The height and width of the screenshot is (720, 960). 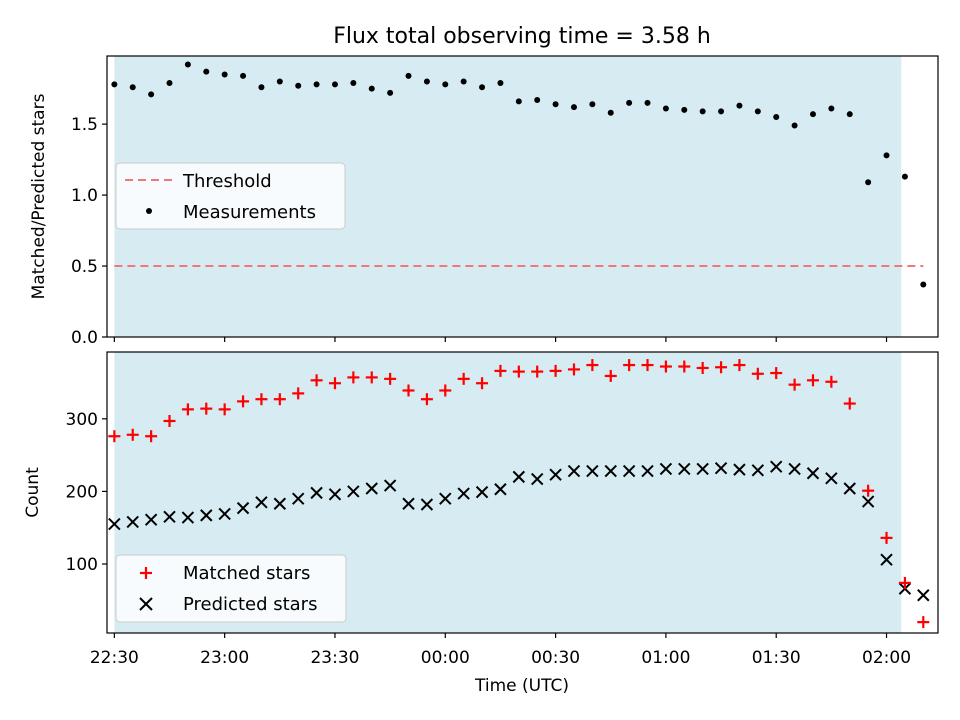 What do you see at coordinates (500, 650) in the screenshot?
I see `bottom-x-ticks: 22:30 23:00 23:30 00:00 00:30 01:00 01:30 02:00` at bounding box center [500, 650].